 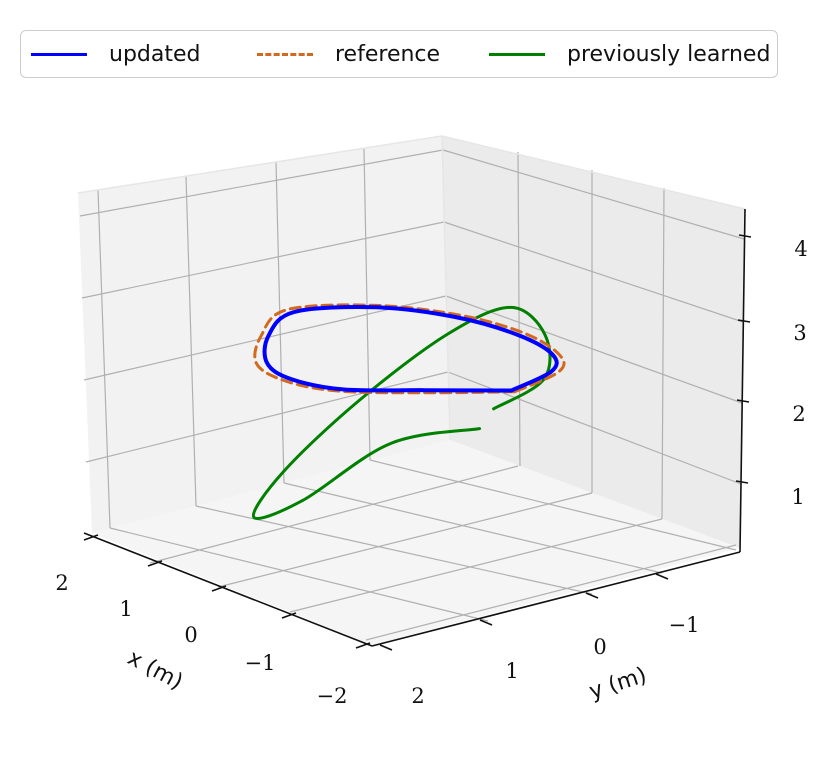 I want to click on series-line-previously-learned, so click(x=401, y=412).